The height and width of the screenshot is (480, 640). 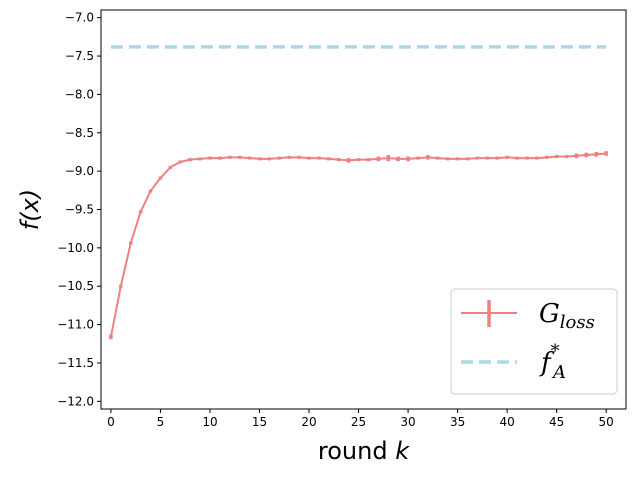 What do you see at coordinates (79, 210) in the screenshot?
I see `y-tick-label: −9.5` at bounding box center [79, 210].